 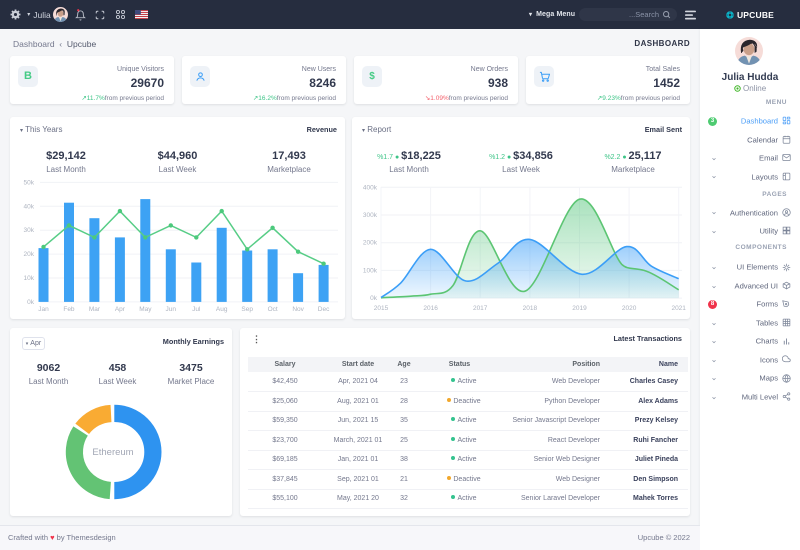 What do you see at coordinates (29, 278) in the screenshot?
I see `svg-text: 10k` at bounding box center [29, 278].